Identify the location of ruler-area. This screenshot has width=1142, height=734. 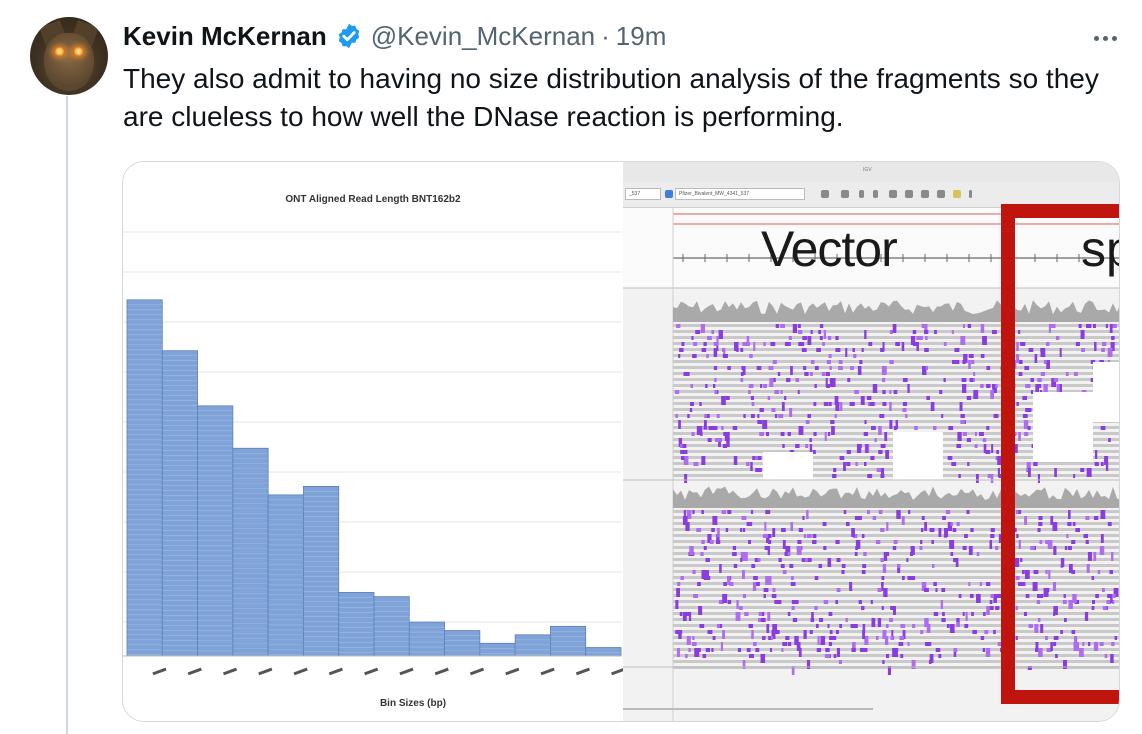
(871, 248).